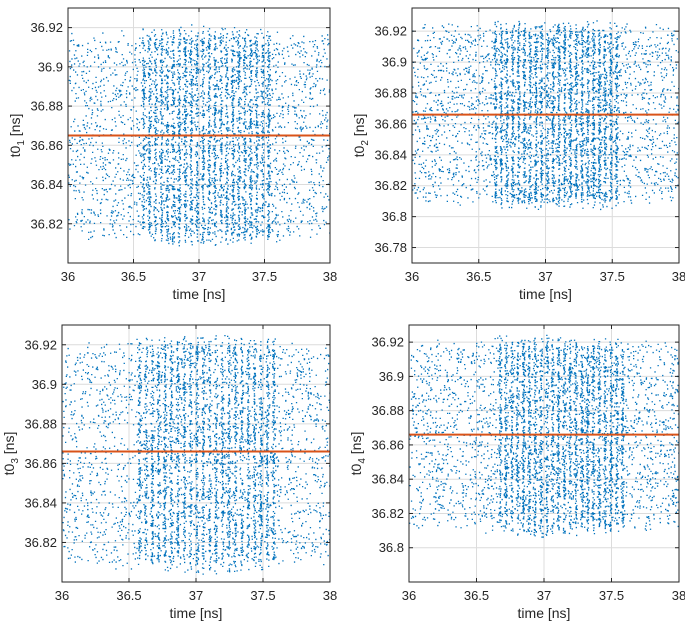 The image size is (685, 630). What do you see at coordinates (361, 136) in the screenshot?
I see `y-axis-label: t02 [ns]` at bounding box center [361, 136].